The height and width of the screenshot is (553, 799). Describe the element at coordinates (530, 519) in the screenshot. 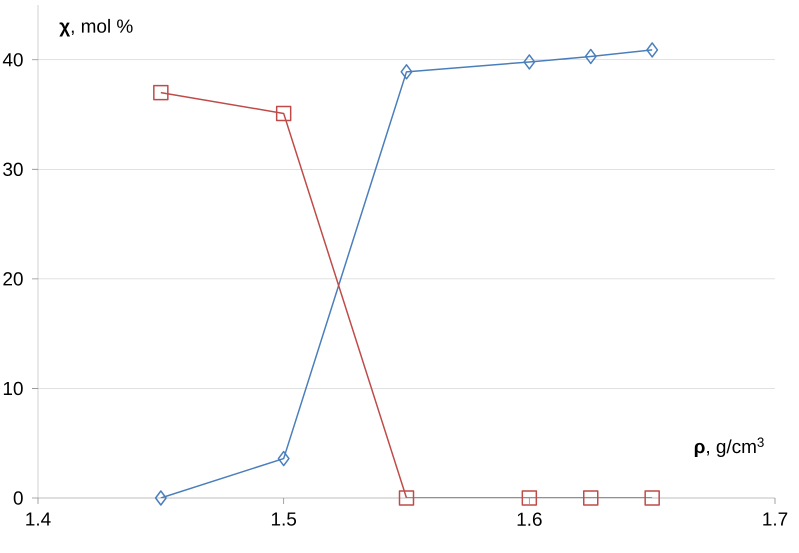

I see `x-tick-label: 1.6` at that location.